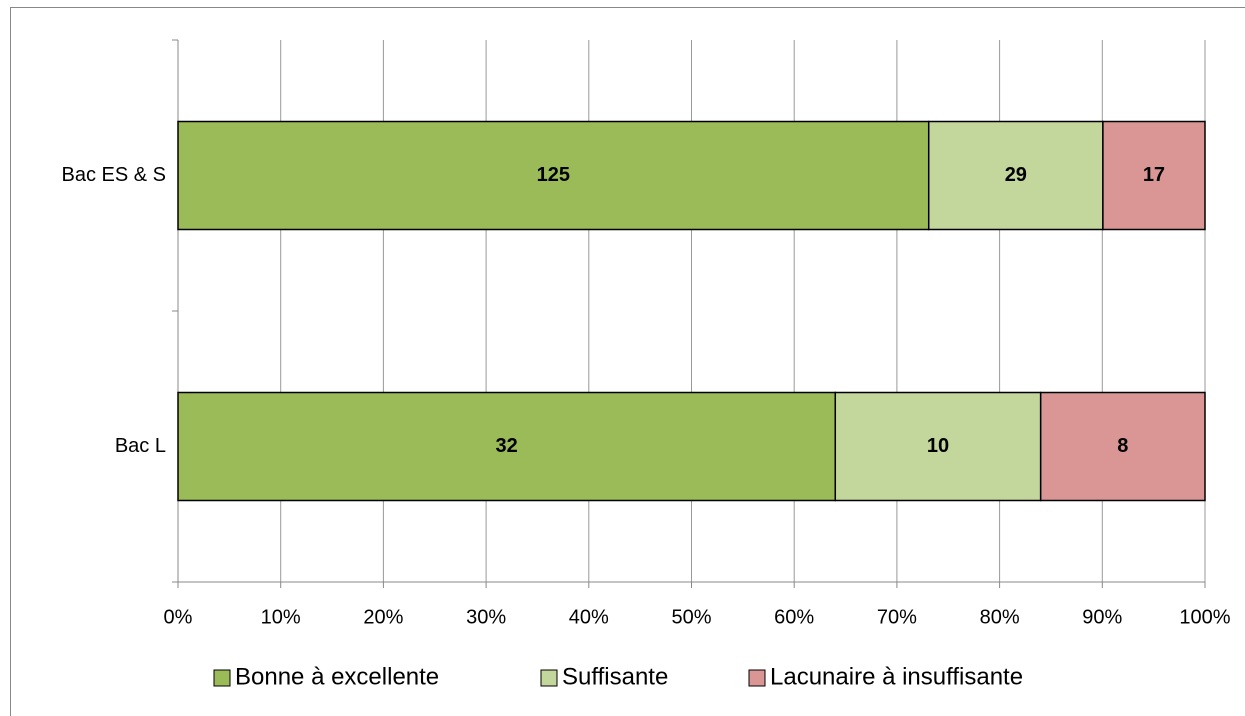 This screenshot has width=1245, height=716. Describe the element at coordinates (1204, 617) in the screenshot. I see `x-tick-label: 100%` at that location.